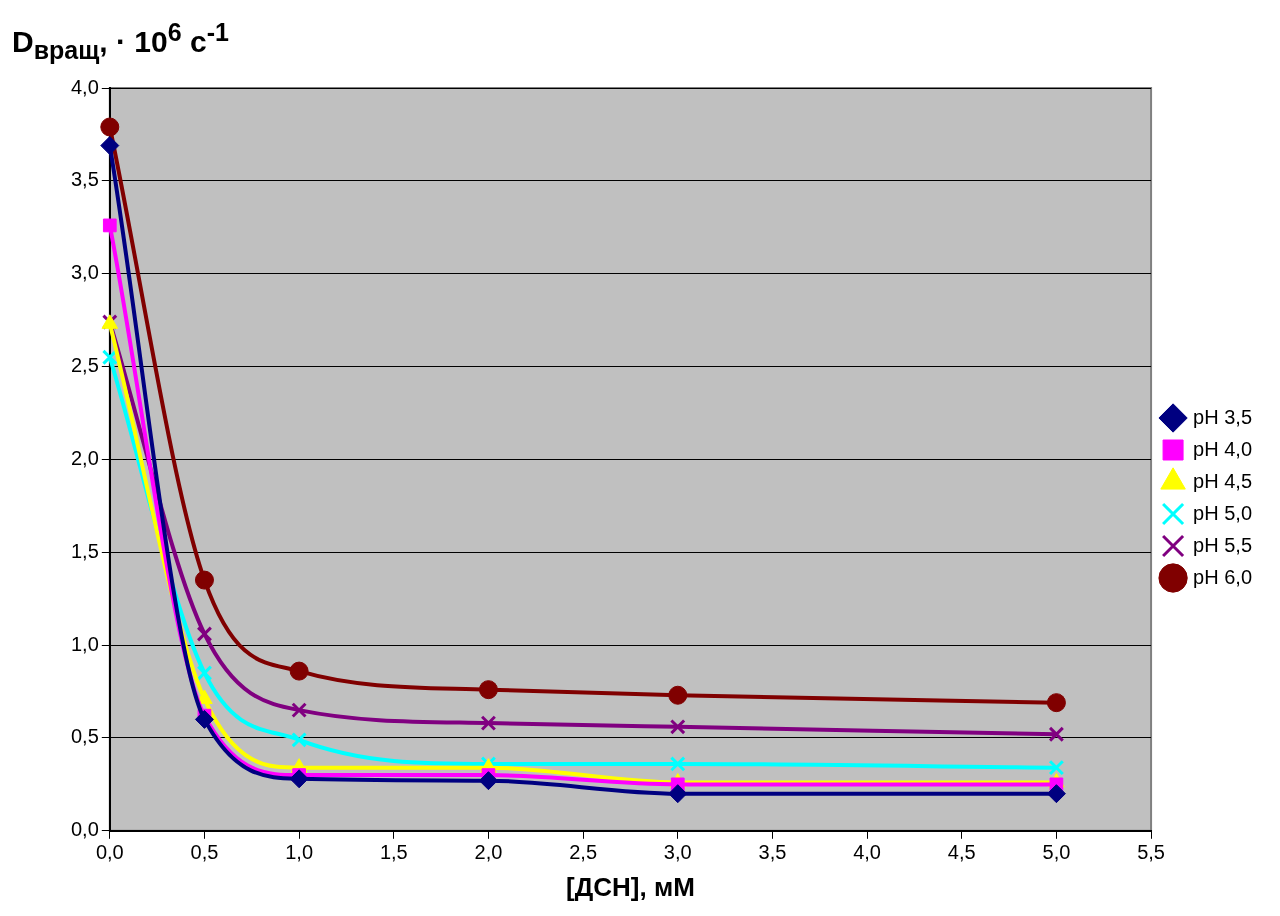 This screenshot has width=1280, height=916. I want to click on y-tick-label: 0,0, so click(84, 829).